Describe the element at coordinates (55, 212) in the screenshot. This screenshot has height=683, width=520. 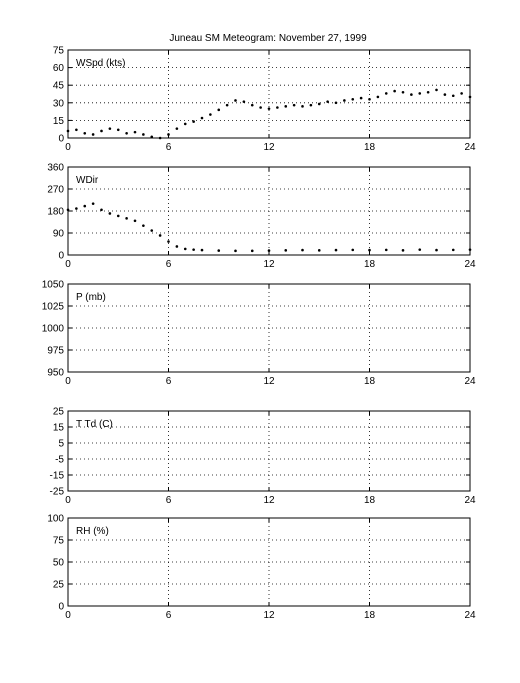
I see `y-tick-label: 180` at that location.